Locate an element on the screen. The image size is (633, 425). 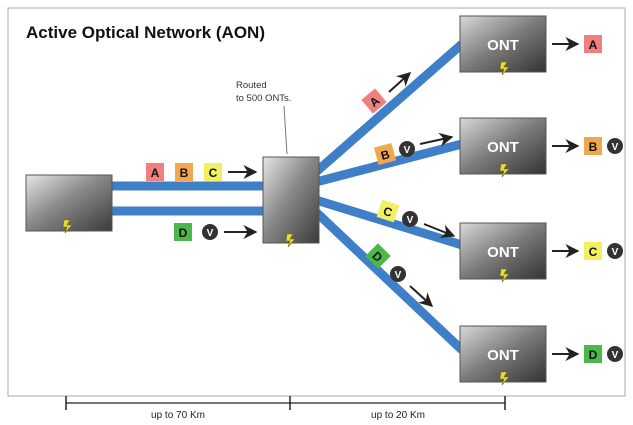
incoming-channels: A B C D V is located at coordinates (202, 202).